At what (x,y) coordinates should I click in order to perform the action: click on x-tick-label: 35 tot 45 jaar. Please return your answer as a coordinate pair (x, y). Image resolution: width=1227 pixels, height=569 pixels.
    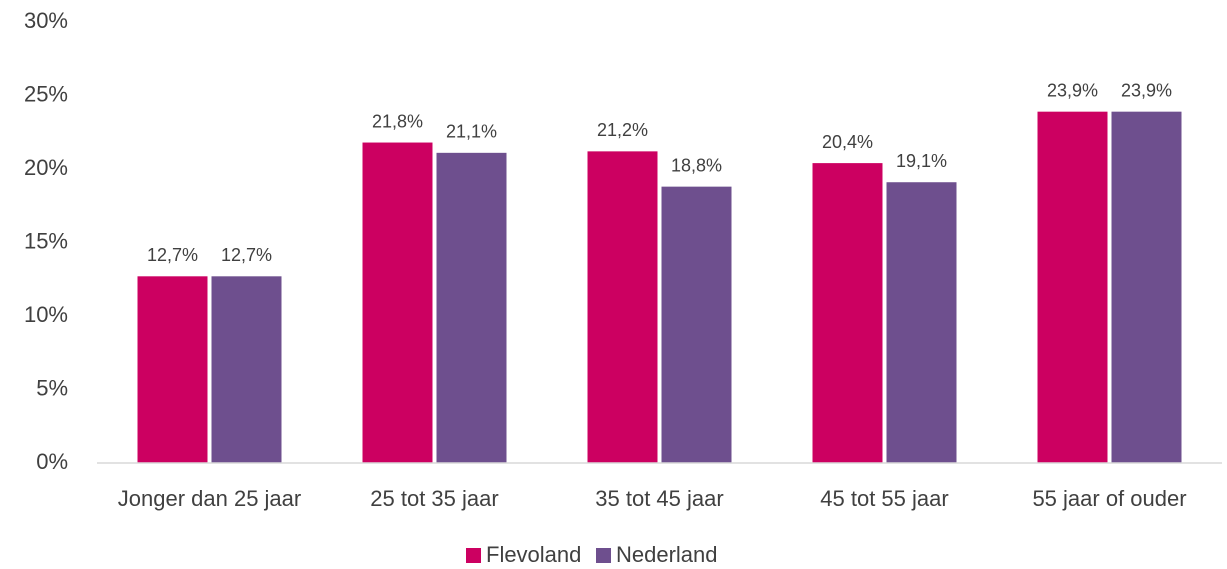
    Looking at the image, I should click on (659, 498).